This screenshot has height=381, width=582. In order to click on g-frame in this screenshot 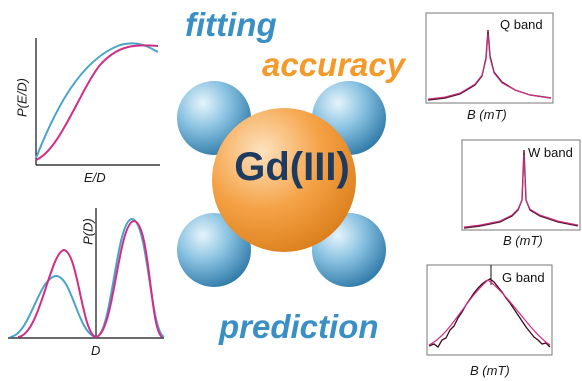, I will do `click(489, 310)`.